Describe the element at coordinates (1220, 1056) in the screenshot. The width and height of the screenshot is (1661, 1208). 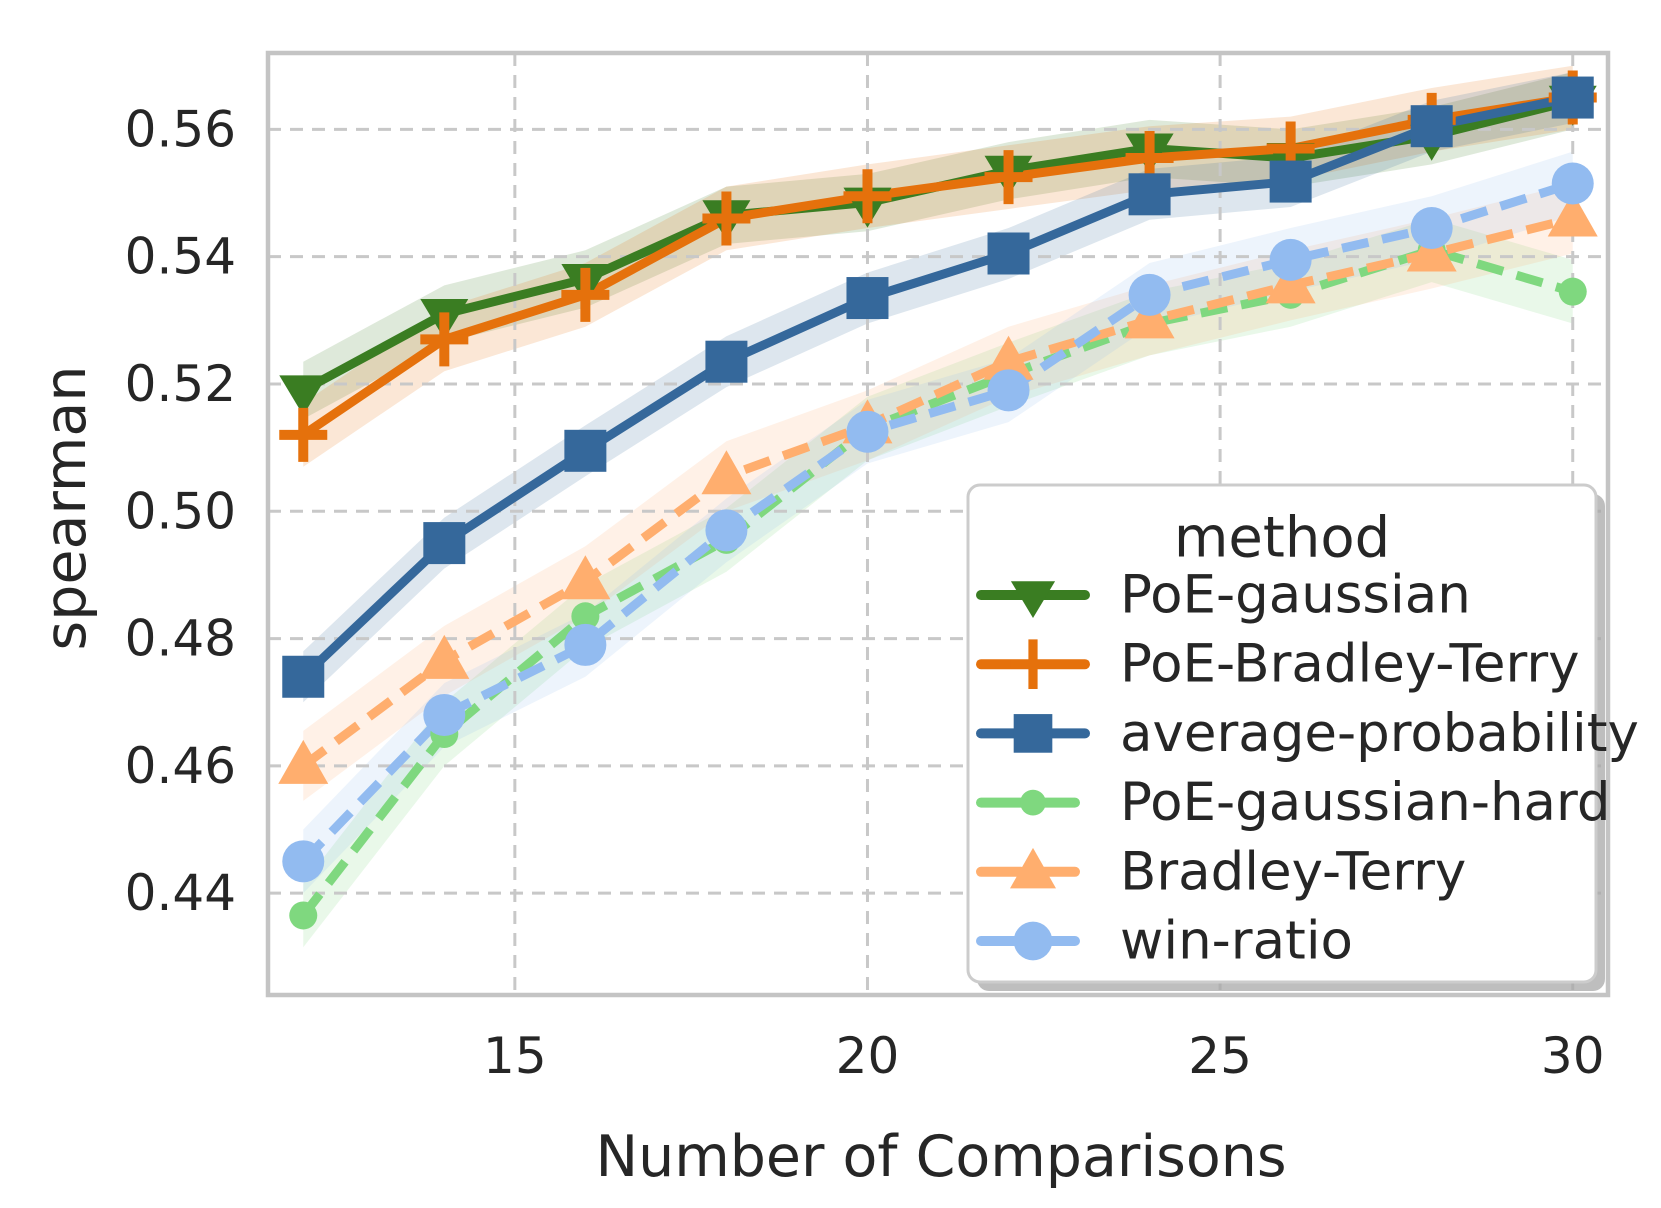
I see `x-tick-label: 25` at that location.